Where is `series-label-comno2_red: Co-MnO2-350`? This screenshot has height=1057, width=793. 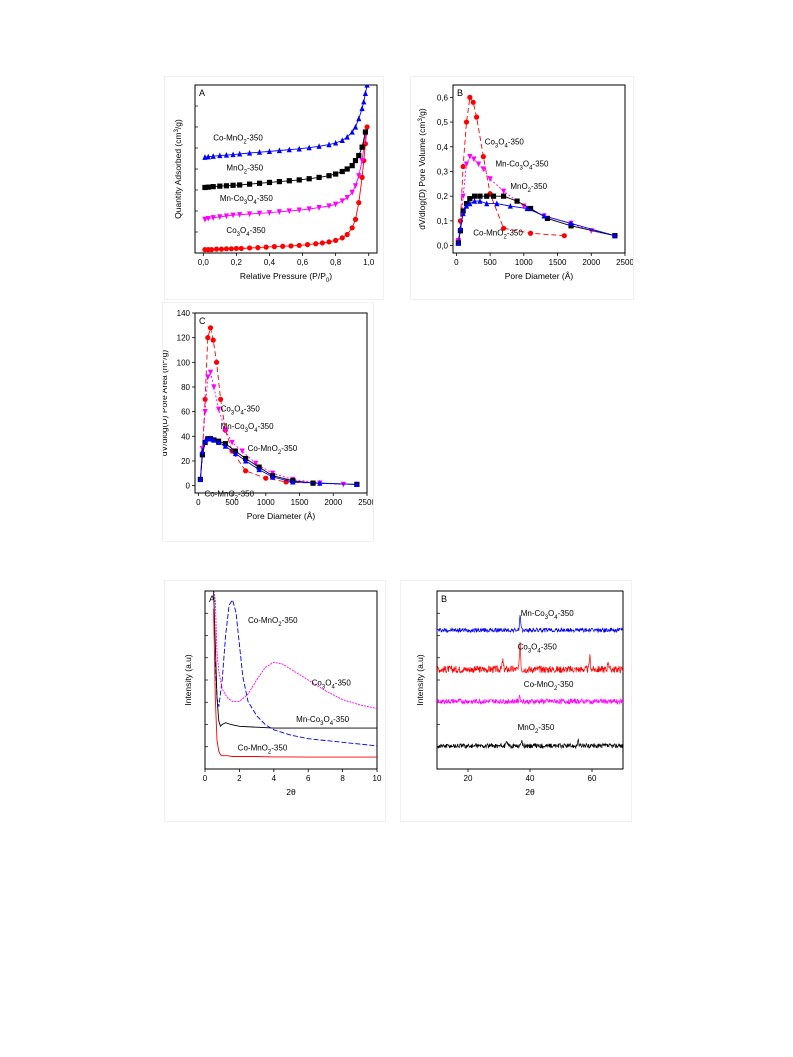 series-label-comno2_red: Co-MnO2-350 is located at coordinates (263, 749).